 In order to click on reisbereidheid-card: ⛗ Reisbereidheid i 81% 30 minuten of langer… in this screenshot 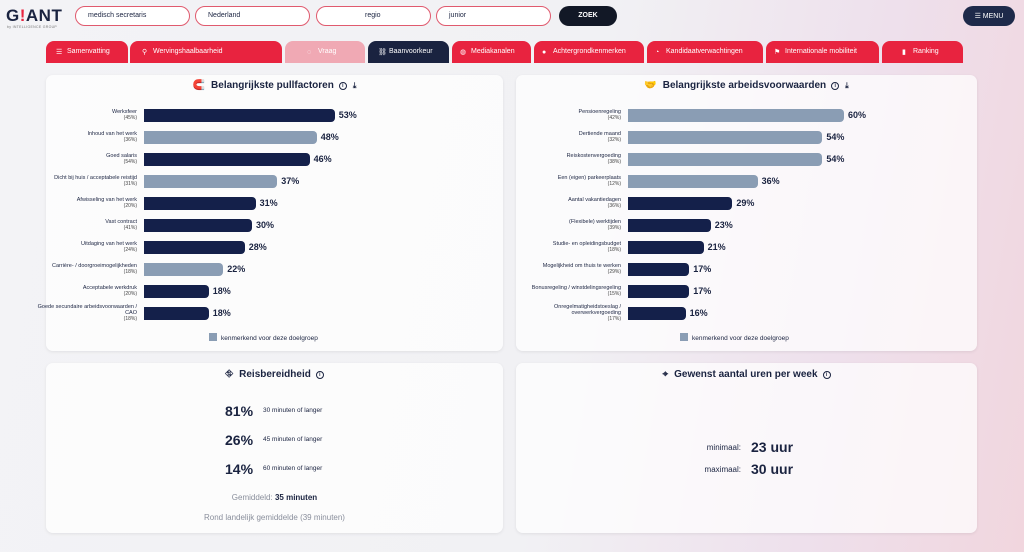, I will do `click(274, 448)`.